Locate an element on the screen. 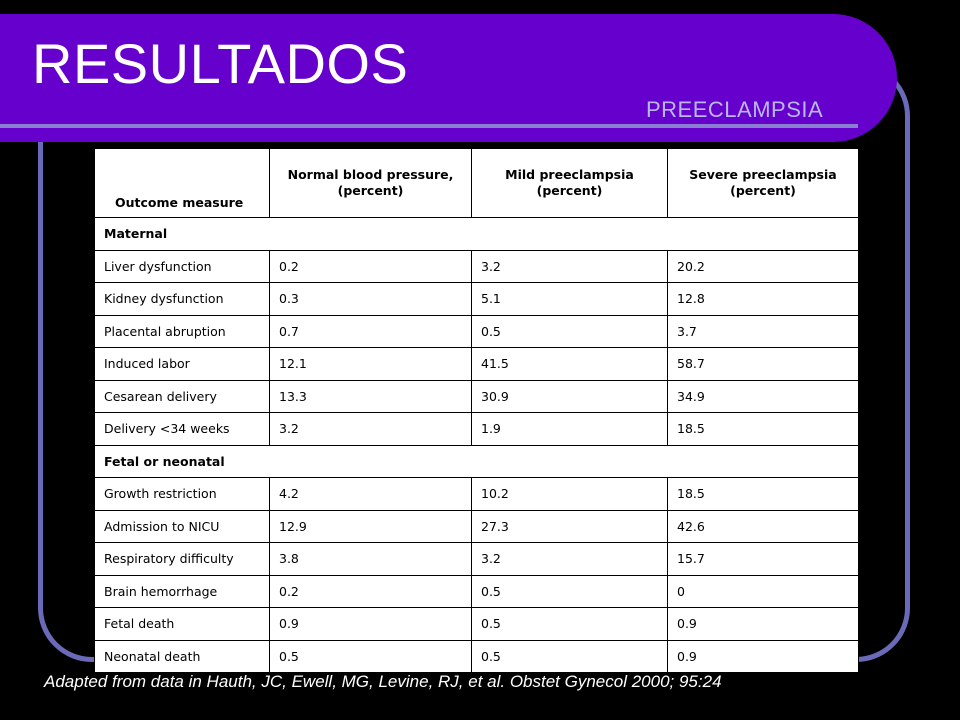  table-row: Fetal death 0.9 0.5 0.9 is located at coordinates (476, 624).